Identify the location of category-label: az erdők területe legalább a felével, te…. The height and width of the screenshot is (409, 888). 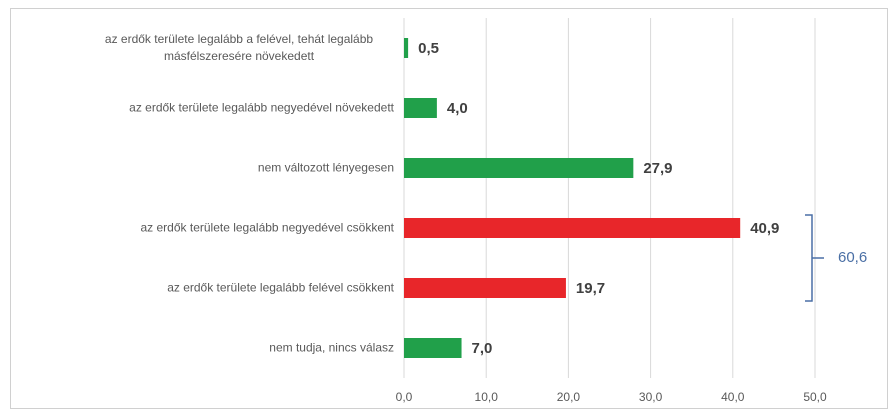
(239, 48).